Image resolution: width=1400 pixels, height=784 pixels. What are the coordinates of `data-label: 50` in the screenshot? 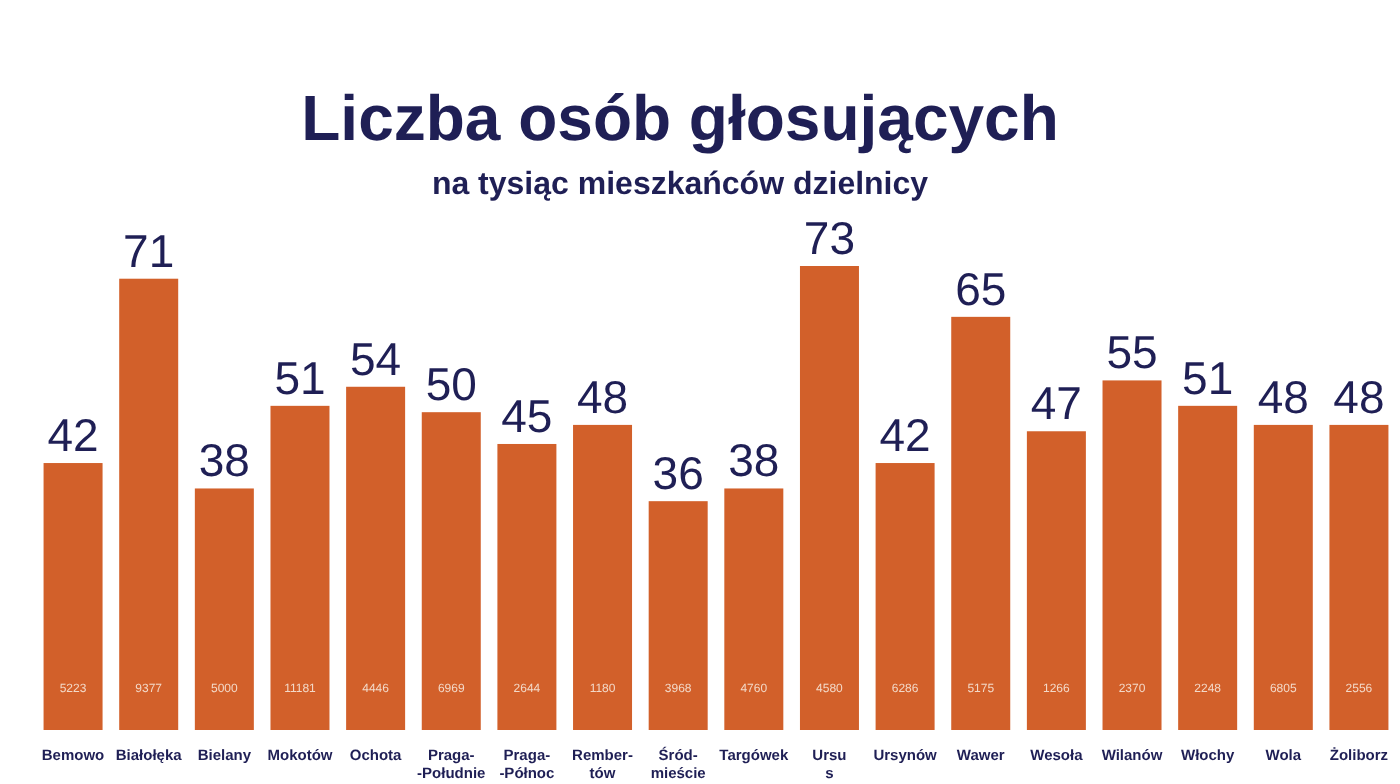 It's located at (451, 384).